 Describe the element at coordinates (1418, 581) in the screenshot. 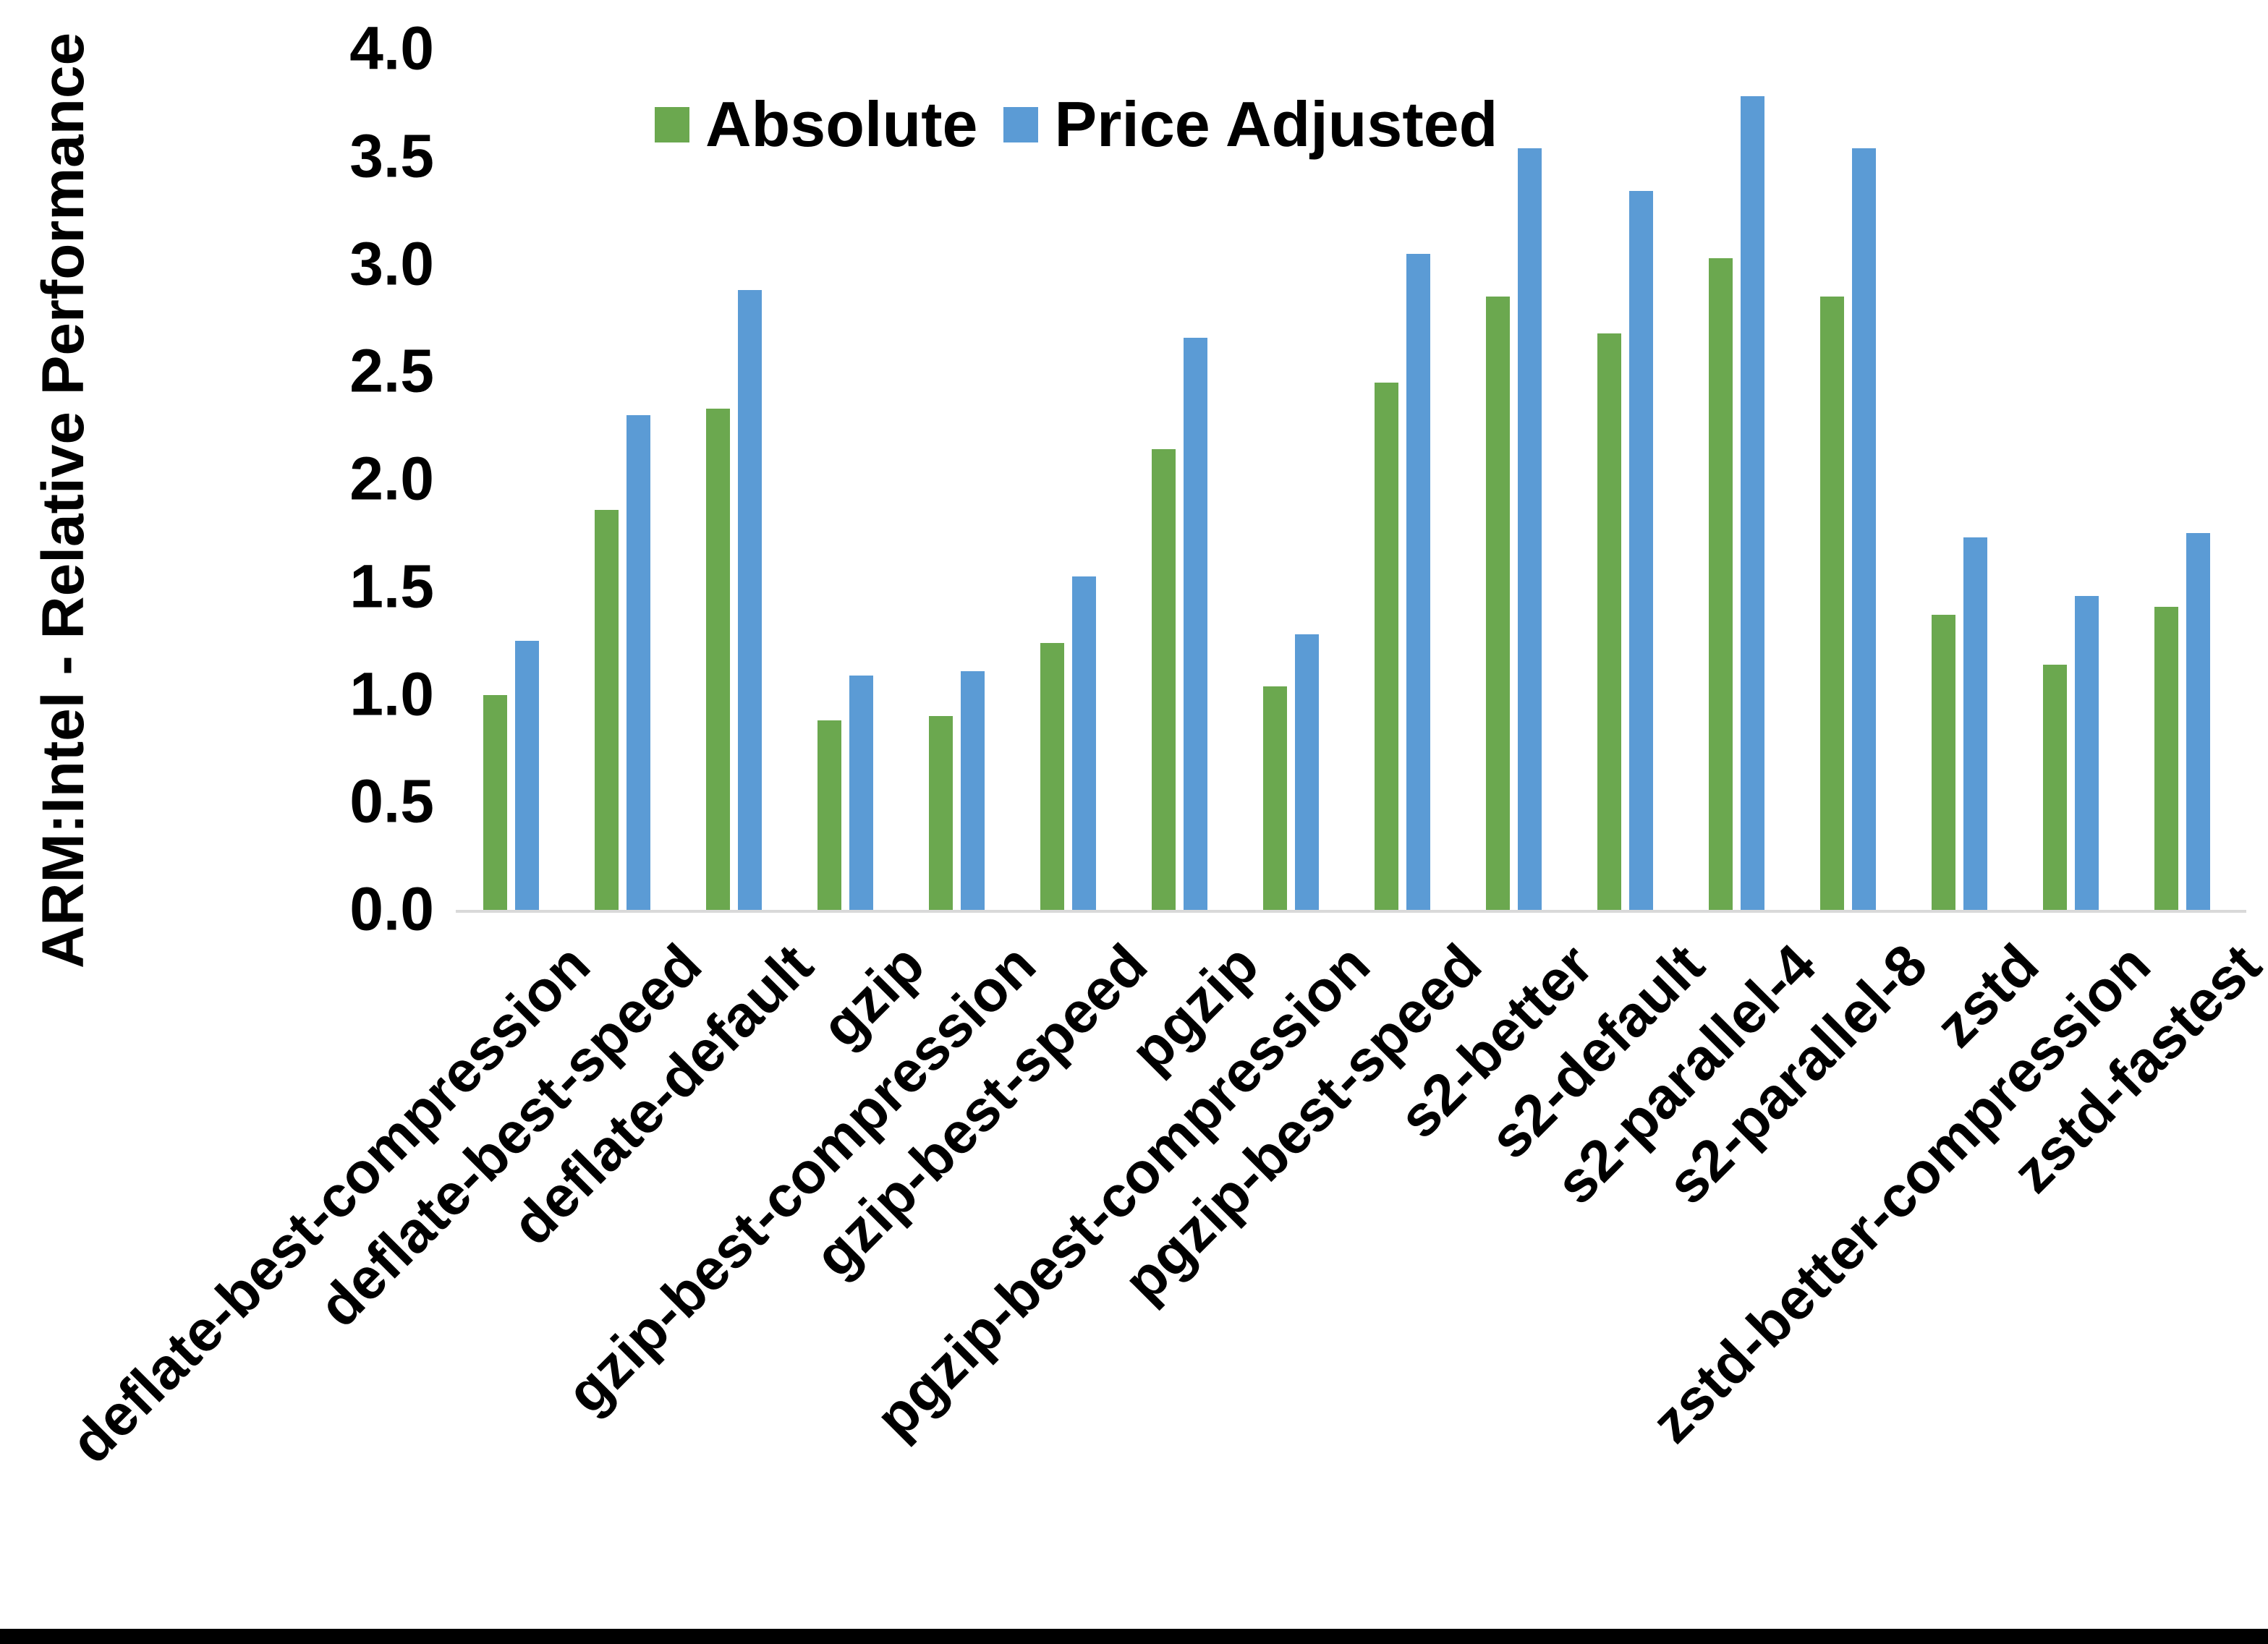

I see `bar-pgzip-best-speed-price-adjusted` at that location.